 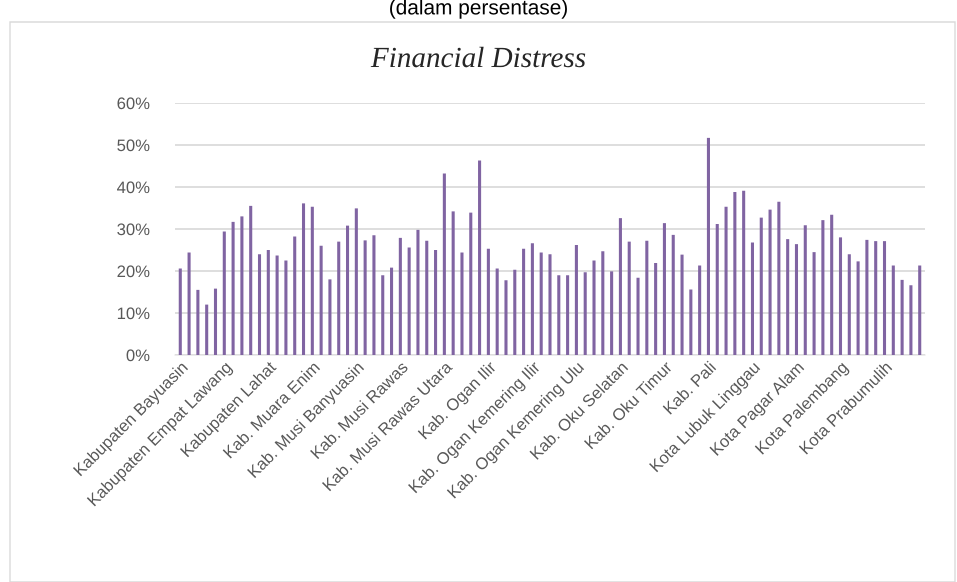 What do you see at coordinates (133, 229) in the screenshot?
I see `y-tick-label: 30%` at bounding box center [133, 229].